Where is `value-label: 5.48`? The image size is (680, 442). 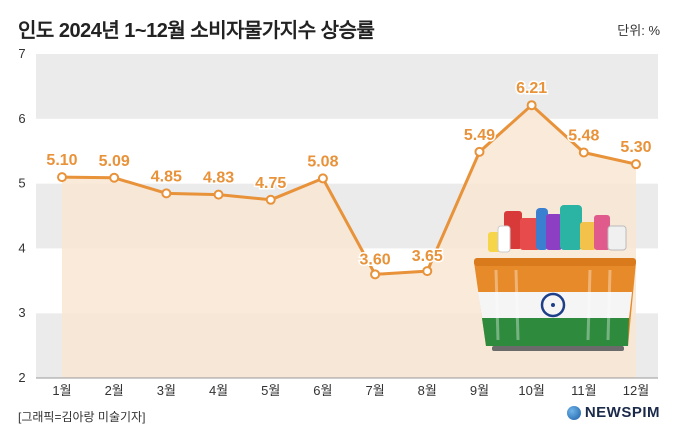
value-label: 5.48 is located at coordinates (583, 135).